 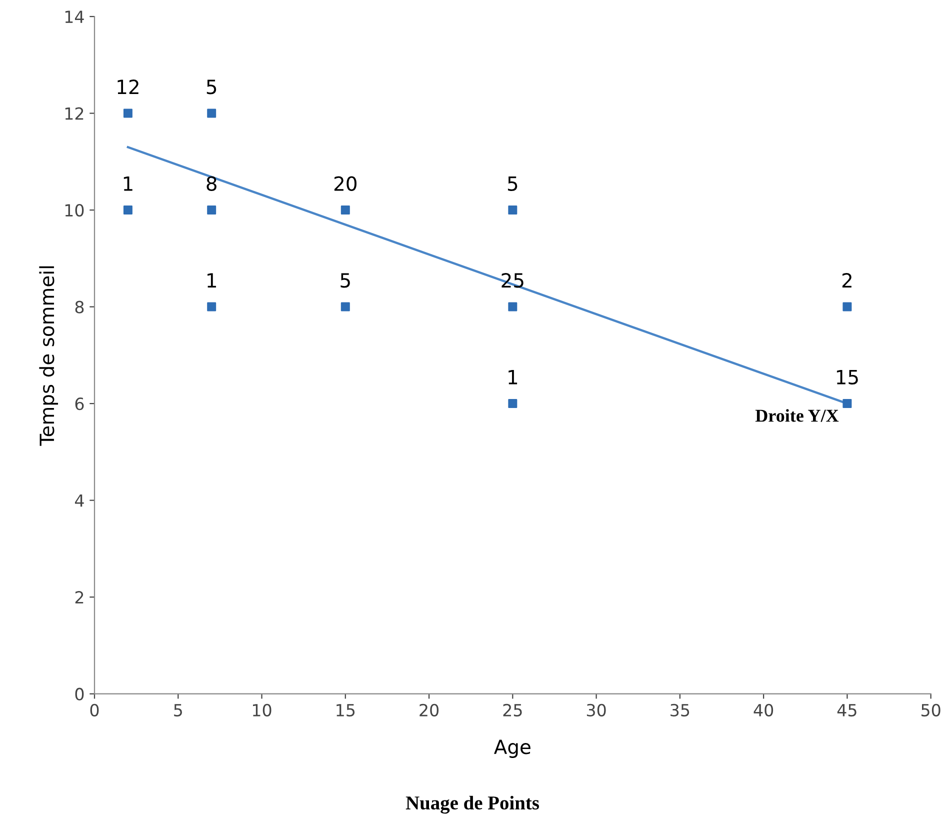 I want to click on x-tick-label: 25, so click(x=512, y=710).